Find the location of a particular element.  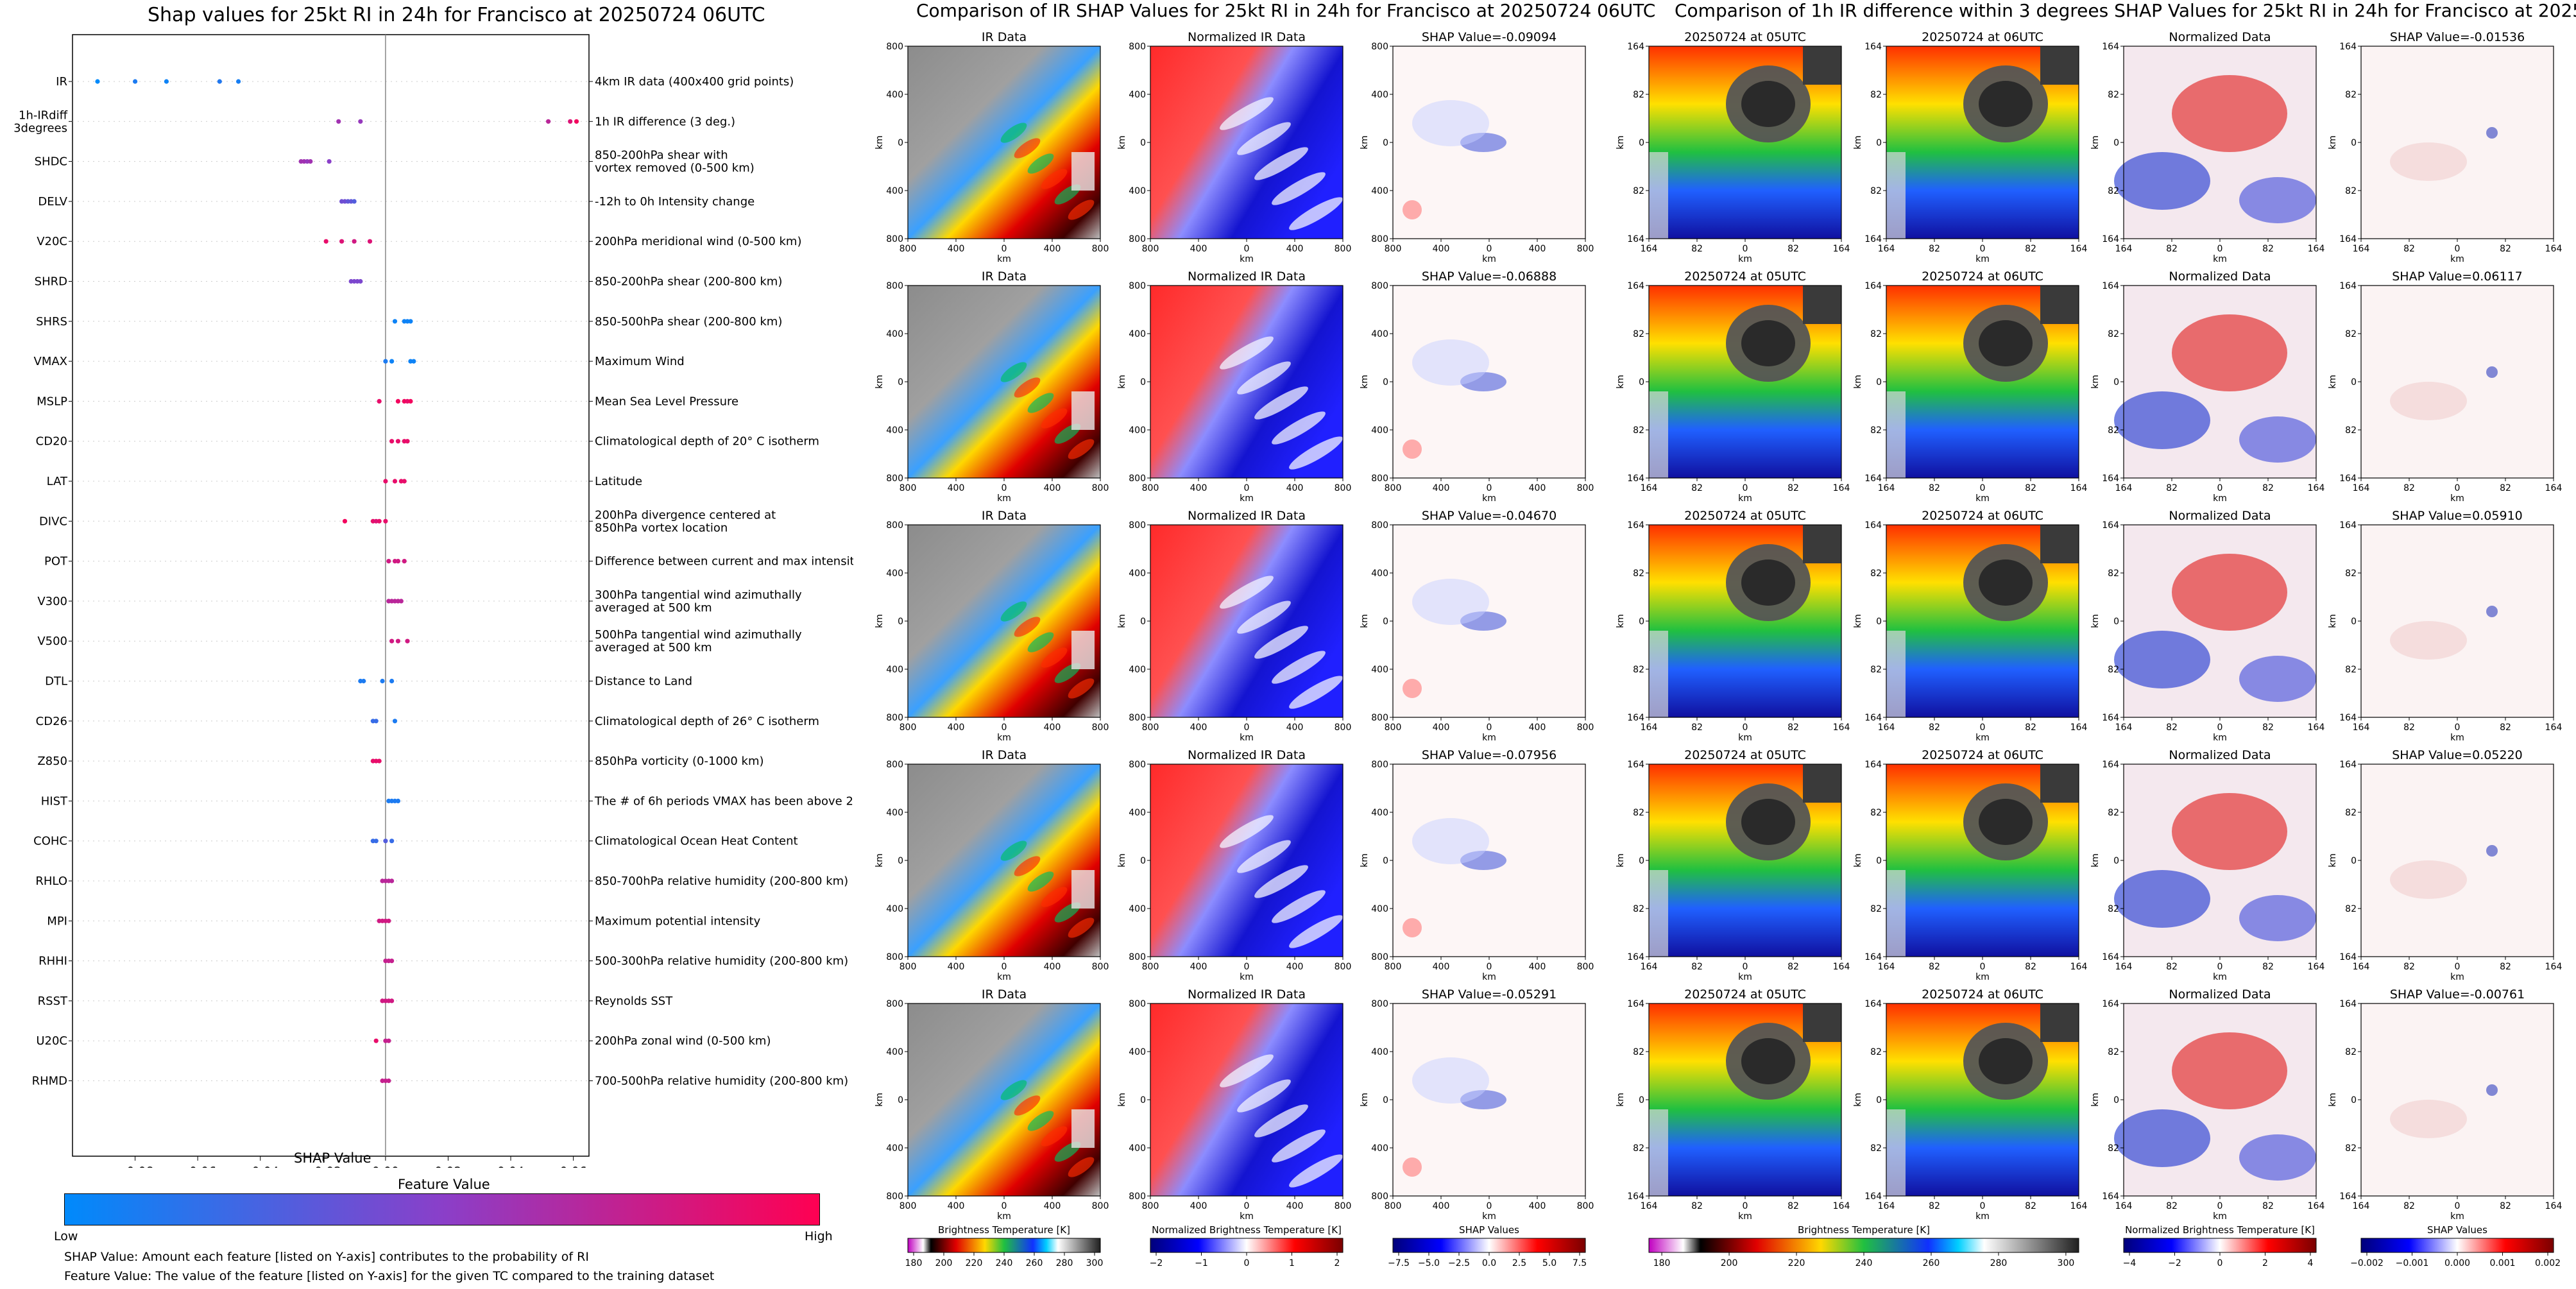

x-tick-label: −0.08 is located at coordinates (134, 1166).